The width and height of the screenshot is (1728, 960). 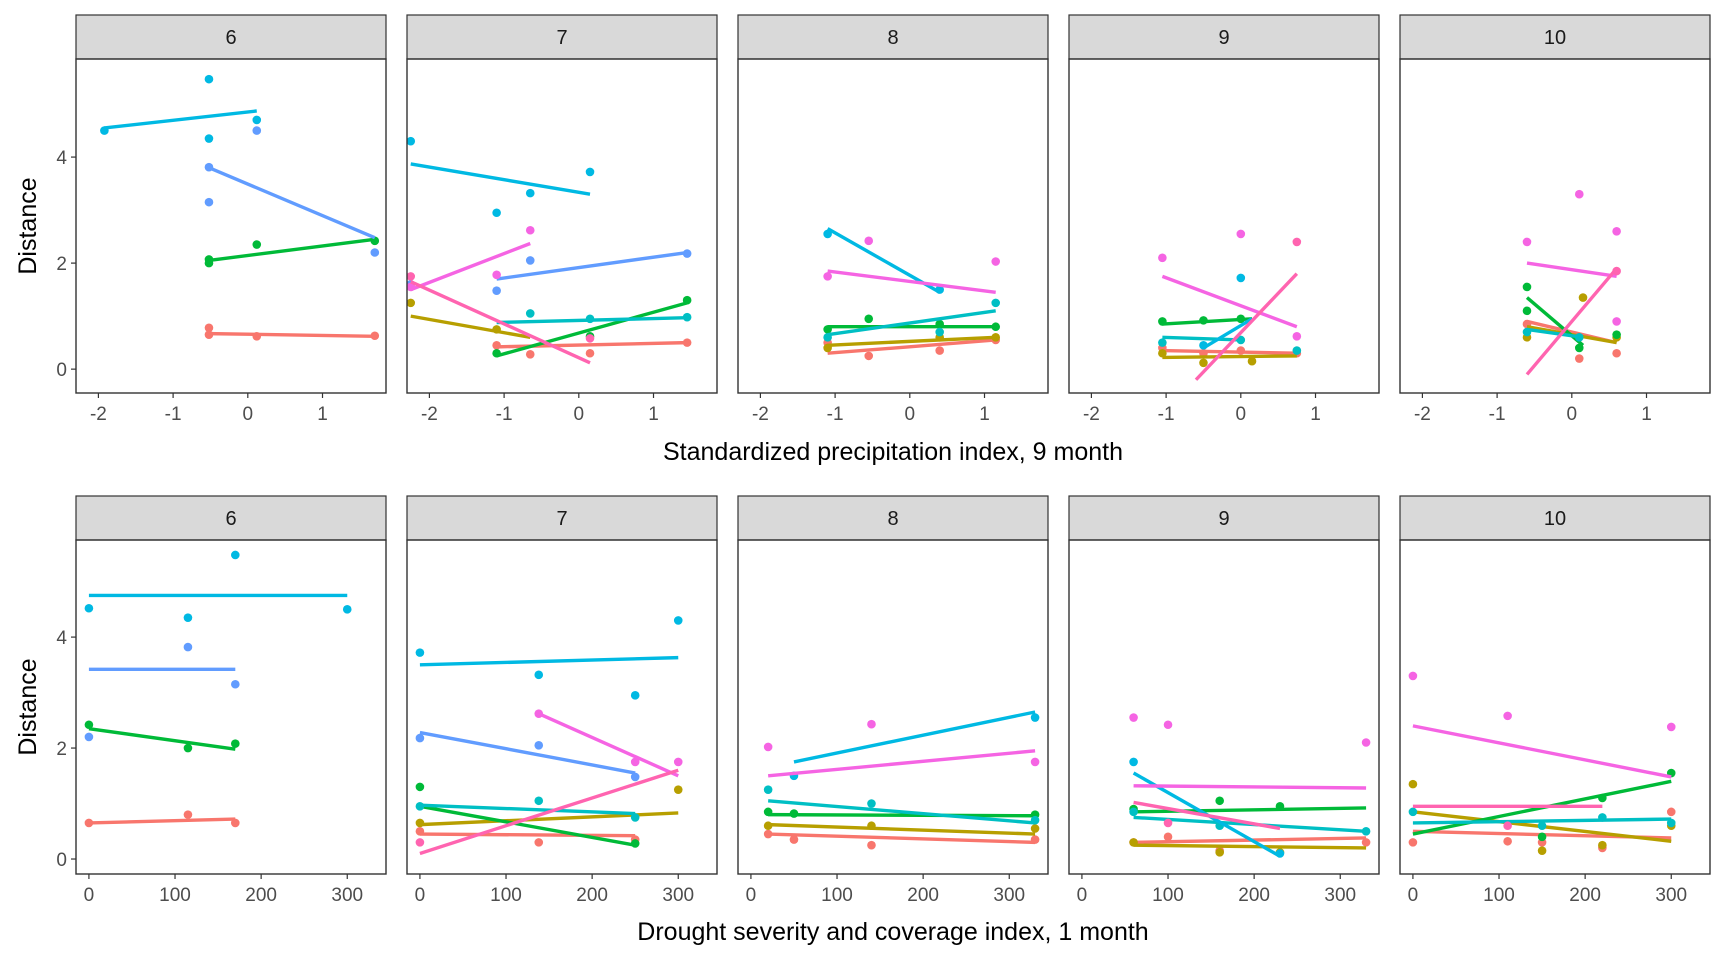 I want to click on facet-strip-label: 8, so click(x=892, y=519).